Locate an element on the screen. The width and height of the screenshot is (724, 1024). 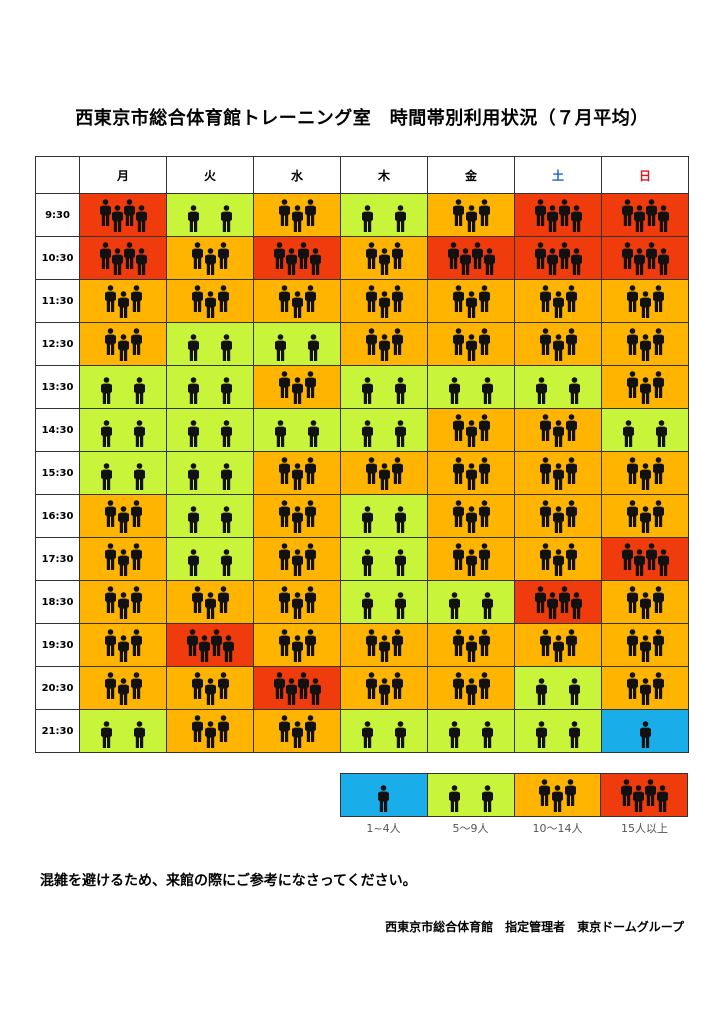
day-header: 木 is located at coordinates (384, 175).